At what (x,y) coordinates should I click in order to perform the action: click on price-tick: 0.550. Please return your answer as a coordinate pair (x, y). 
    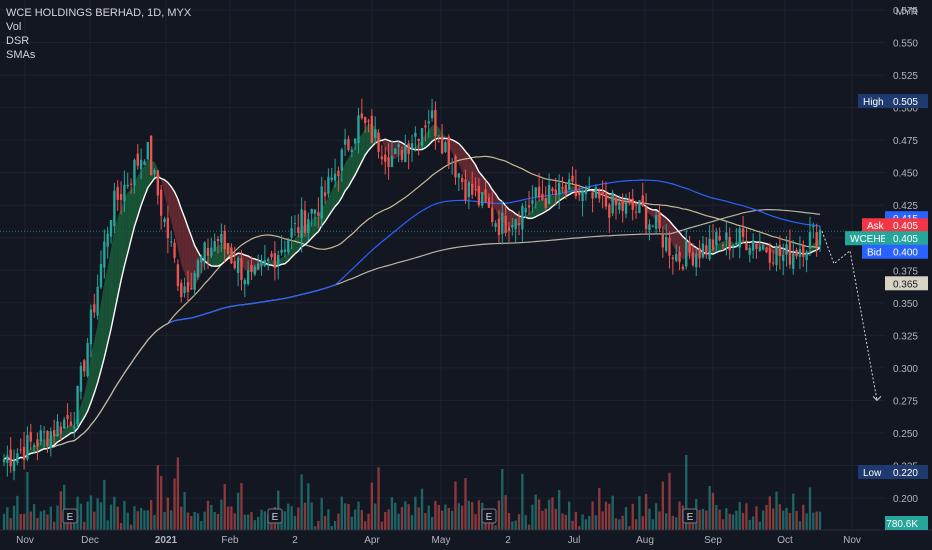
    Looking at the image, I should click on (905, 44).